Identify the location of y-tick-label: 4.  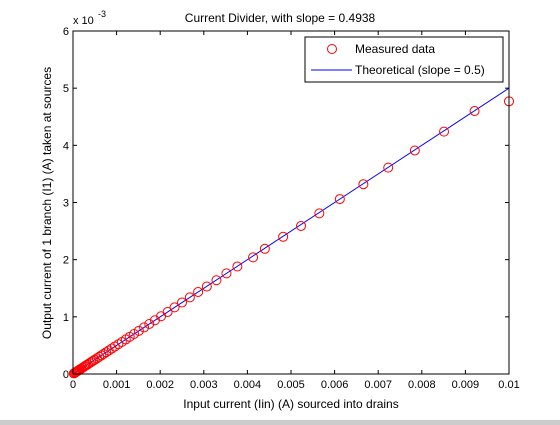
(66, 146).